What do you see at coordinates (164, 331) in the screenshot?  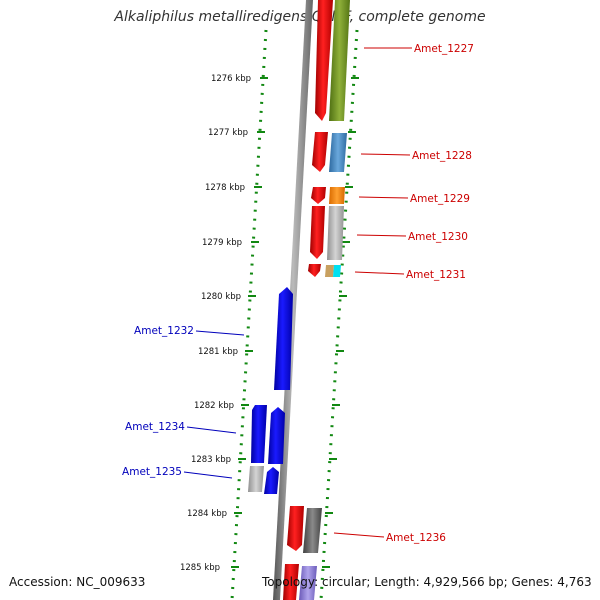 I see `gene-label: Amet_1232` at bounding box center [164, 331].